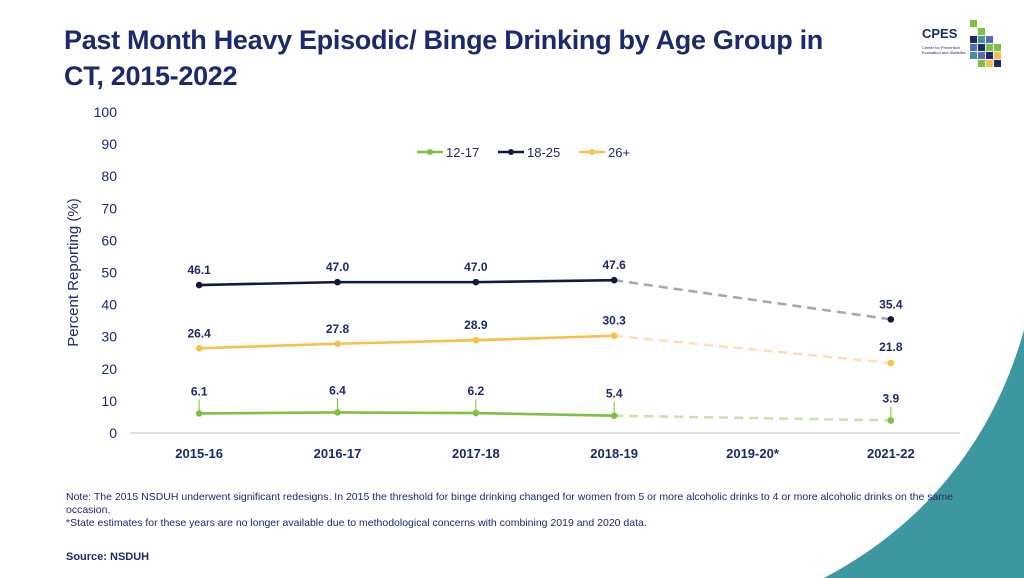  Describe the element at coordinates (199, 453) in the screenshot. I see `x-tick-label: 2015-16` at that location.